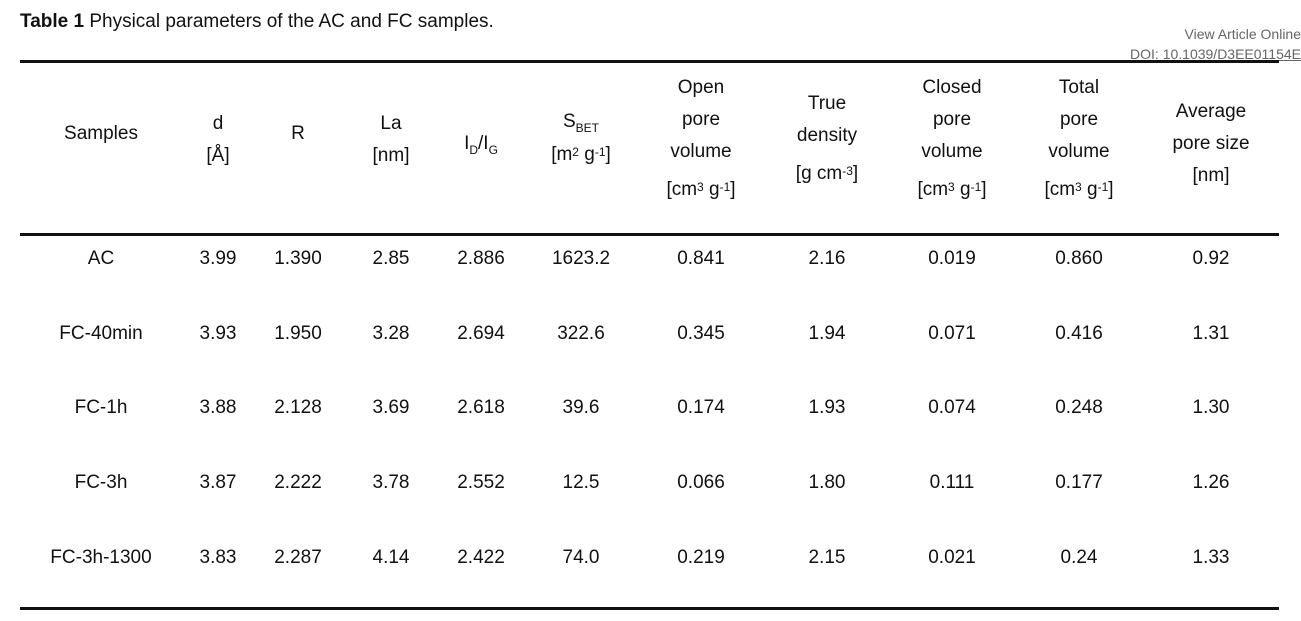 Image resolution: width=1301 pixels, height=621 pixels. Describe the element at coordinates (298, 333) in the screenshot. I see `cell-r: 1.950` at that location.